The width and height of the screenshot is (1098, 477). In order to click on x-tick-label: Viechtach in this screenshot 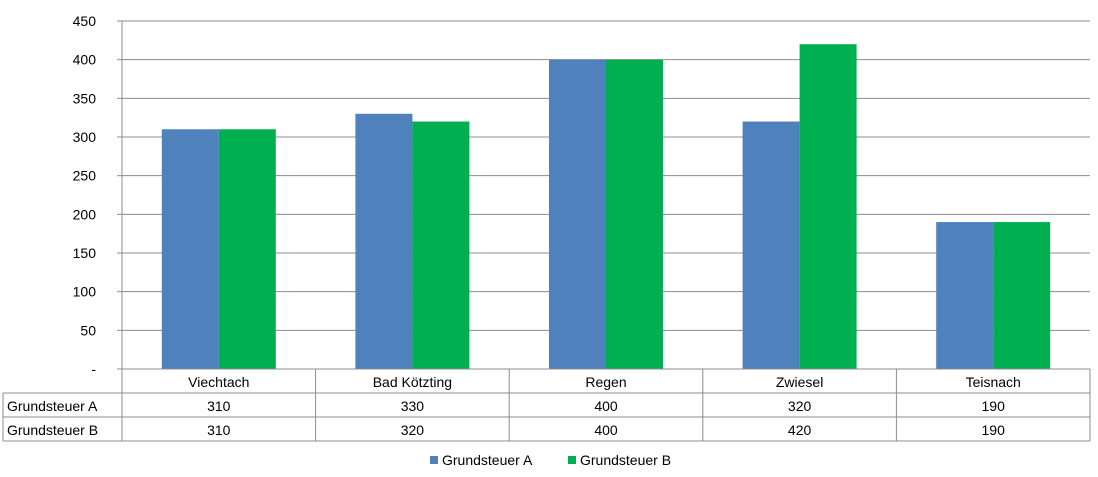, I will do `click(218, 382)`.